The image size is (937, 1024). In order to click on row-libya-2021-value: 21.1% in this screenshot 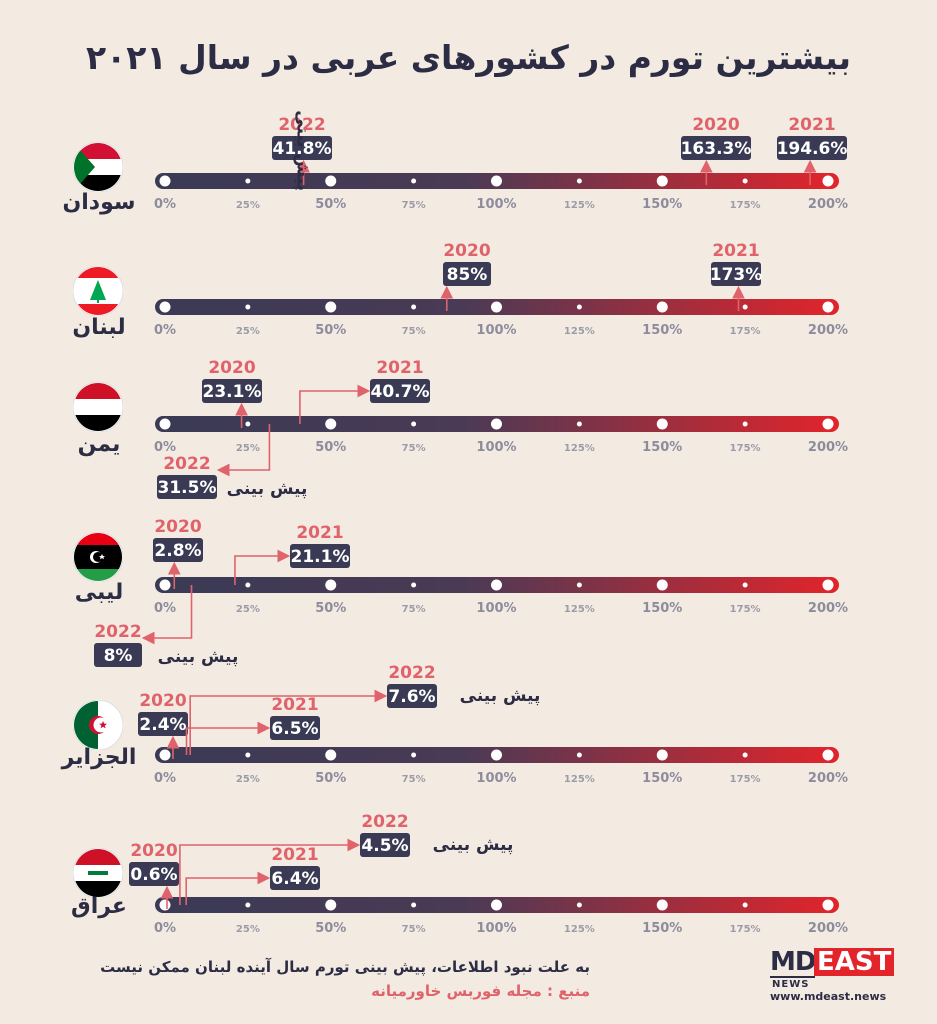, I will do `click(320, 557)`.